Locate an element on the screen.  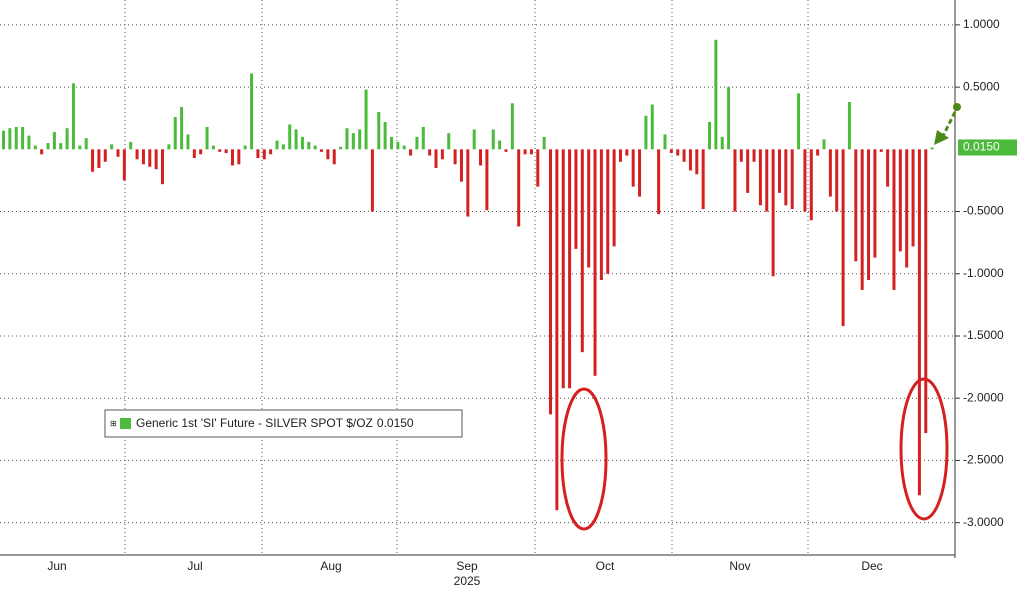
y-tick-label: 0.5000 is located at coordinates (981, 86).